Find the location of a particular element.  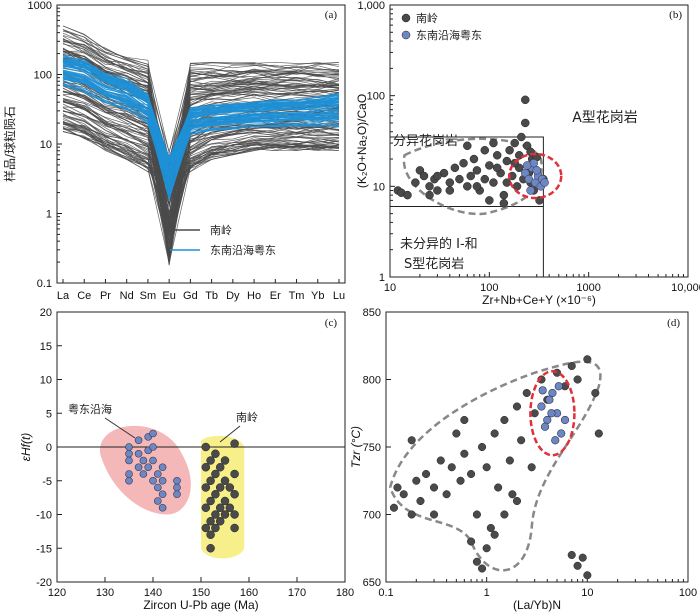

panel-a-xtick-label: Dy is located at coordinates (233, 296).